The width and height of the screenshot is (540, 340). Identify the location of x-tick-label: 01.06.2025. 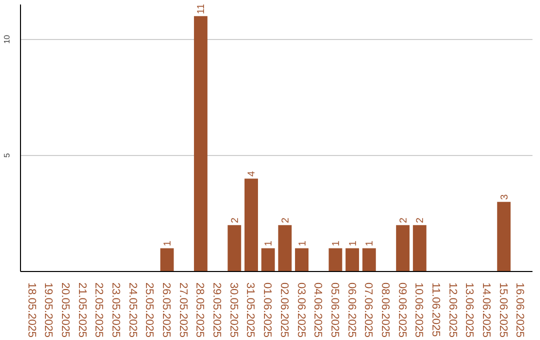
(267, 310).